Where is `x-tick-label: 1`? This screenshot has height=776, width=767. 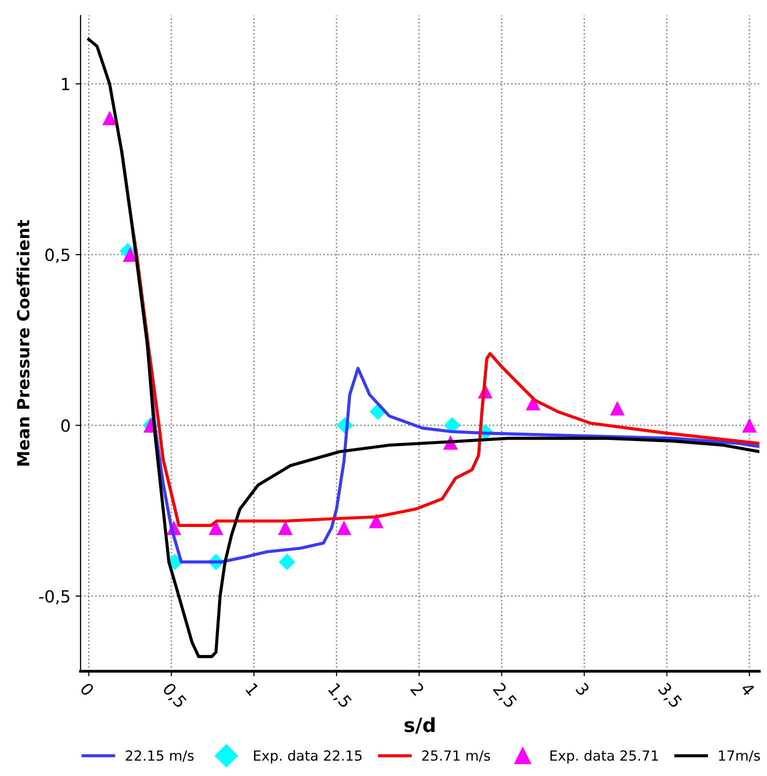 x-tick-label: 1 is located at coordinates (252, 689).